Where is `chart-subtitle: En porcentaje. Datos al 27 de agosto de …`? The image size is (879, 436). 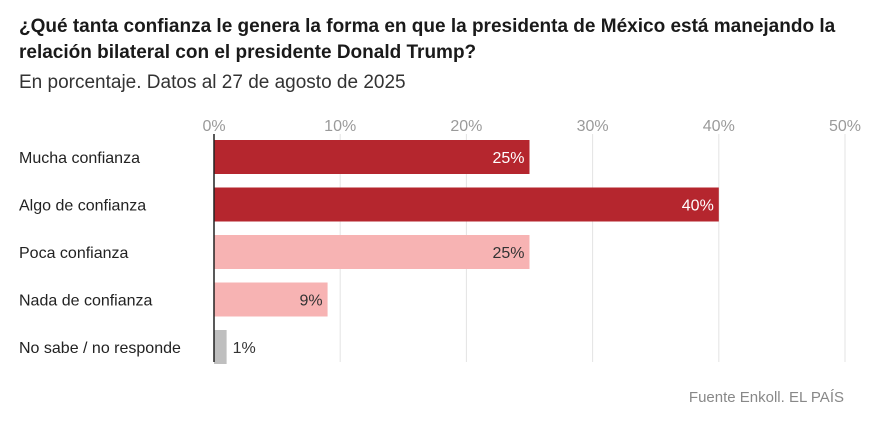
chart-subtitle: En porcentaje. Datos al 27 de agosto de … is located at coordinates (212, 82).